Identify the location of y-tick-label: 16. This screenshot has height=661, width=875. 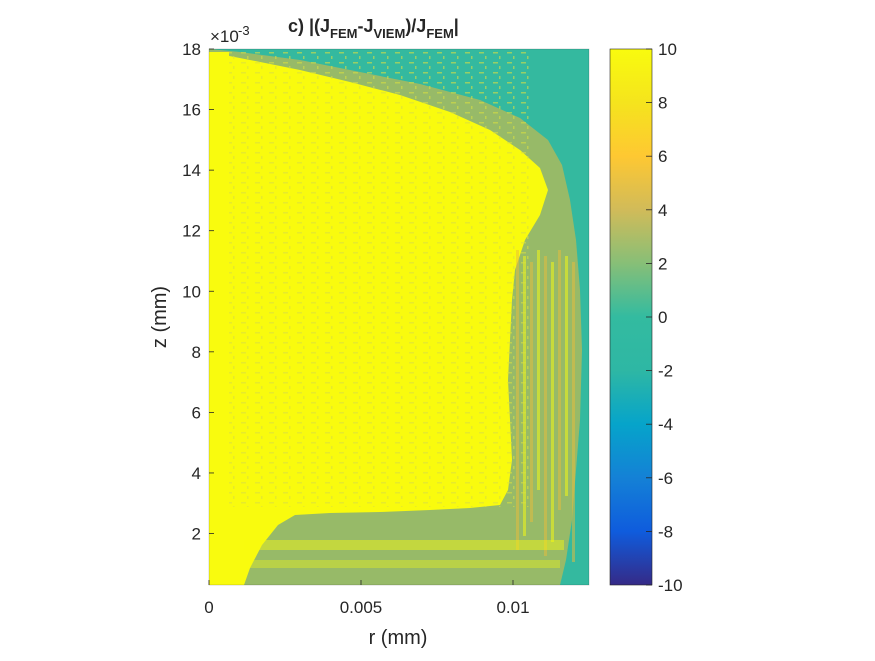
(191, 110).